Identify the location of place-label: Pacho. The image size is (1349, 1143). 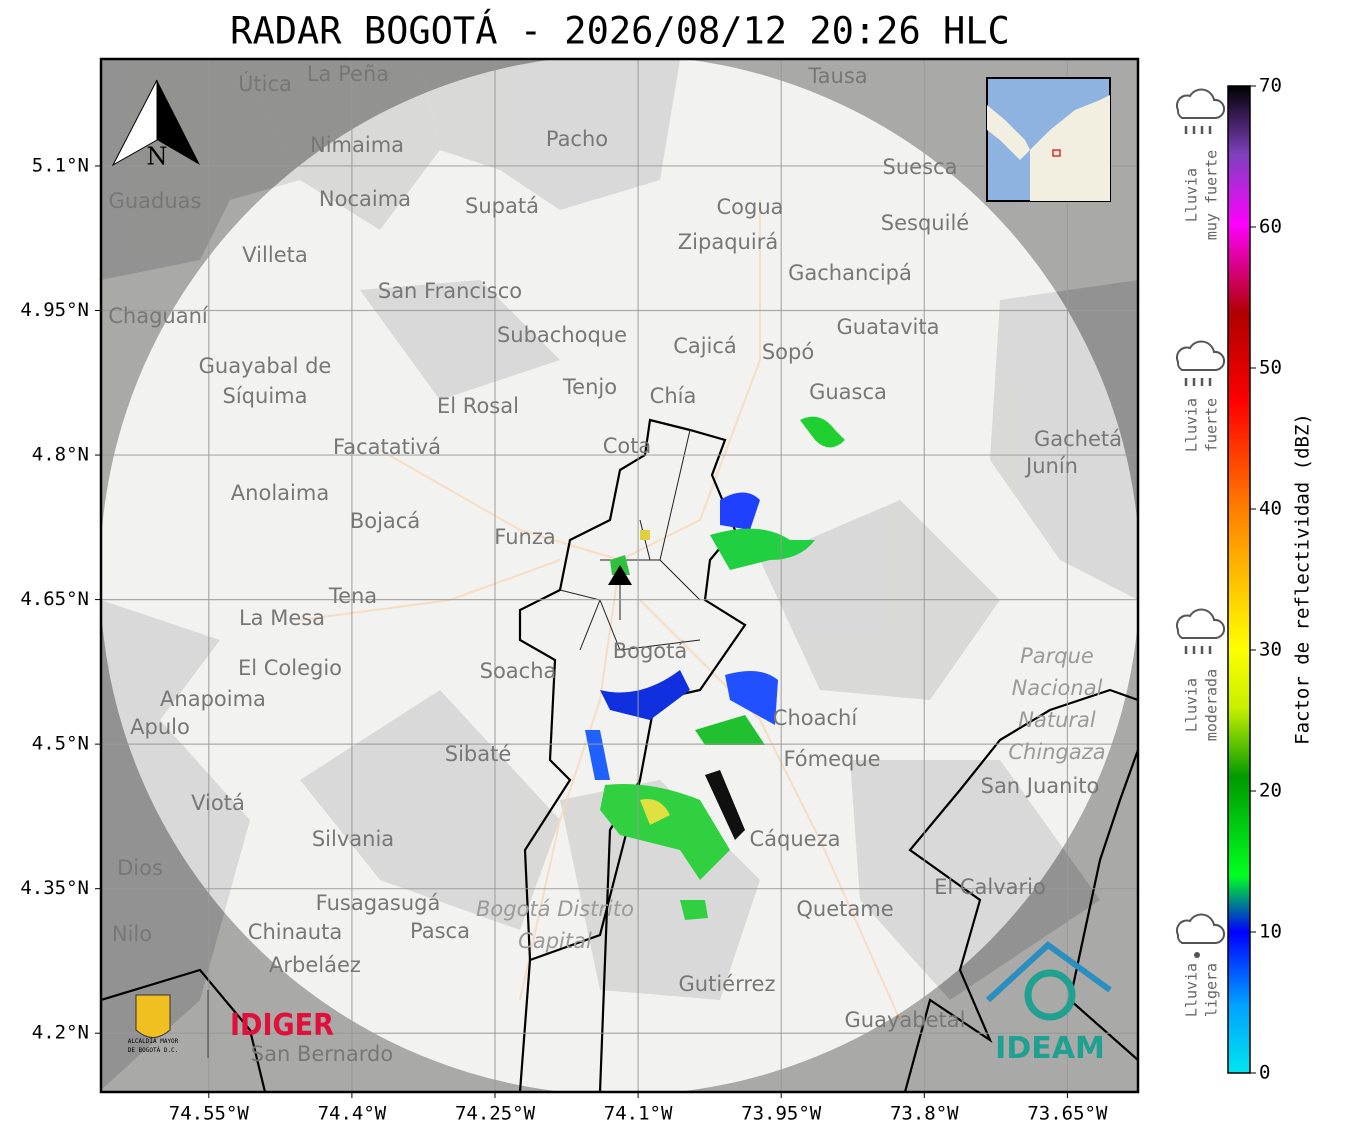
(577, 139).